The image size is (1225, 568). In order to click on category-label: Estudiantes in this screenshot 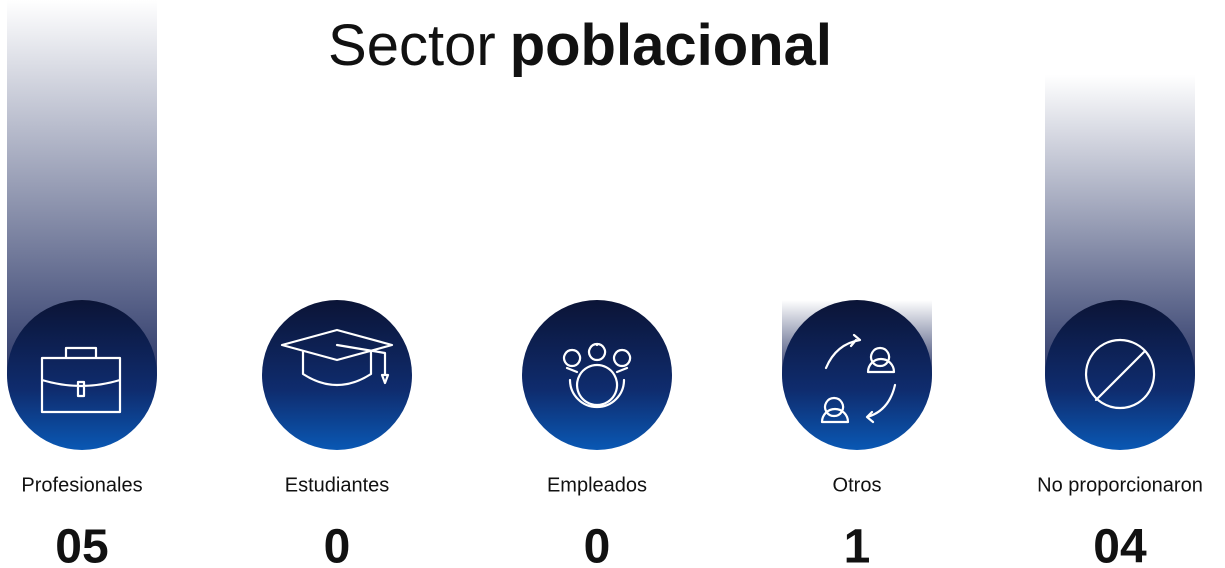, I will do `click(337, 485)`.